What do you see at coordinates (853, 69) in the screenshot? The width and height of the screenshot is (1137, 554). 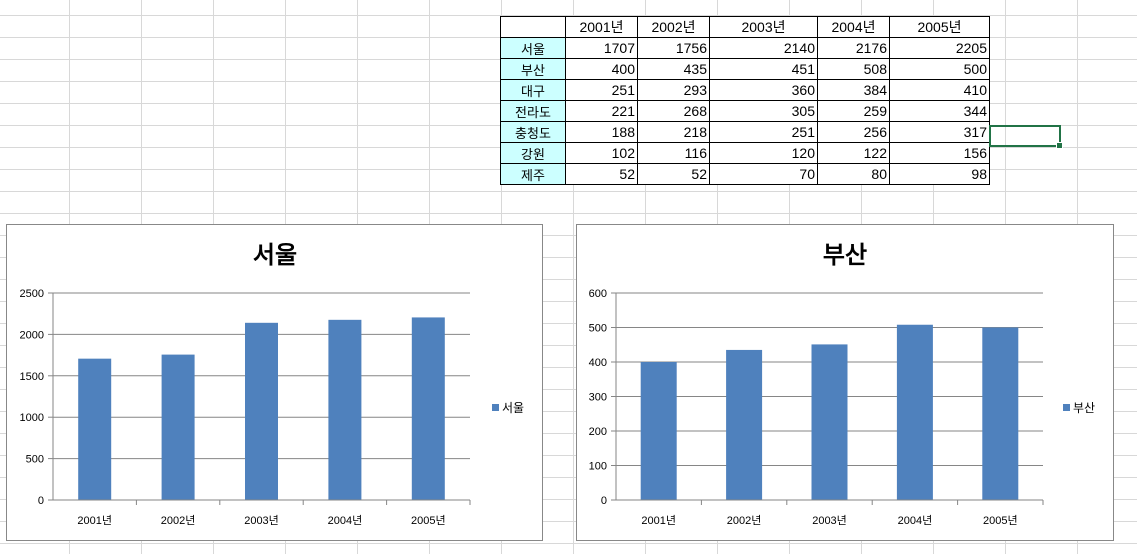 I see `value-cell: 508` at bounding box center [853, 69].